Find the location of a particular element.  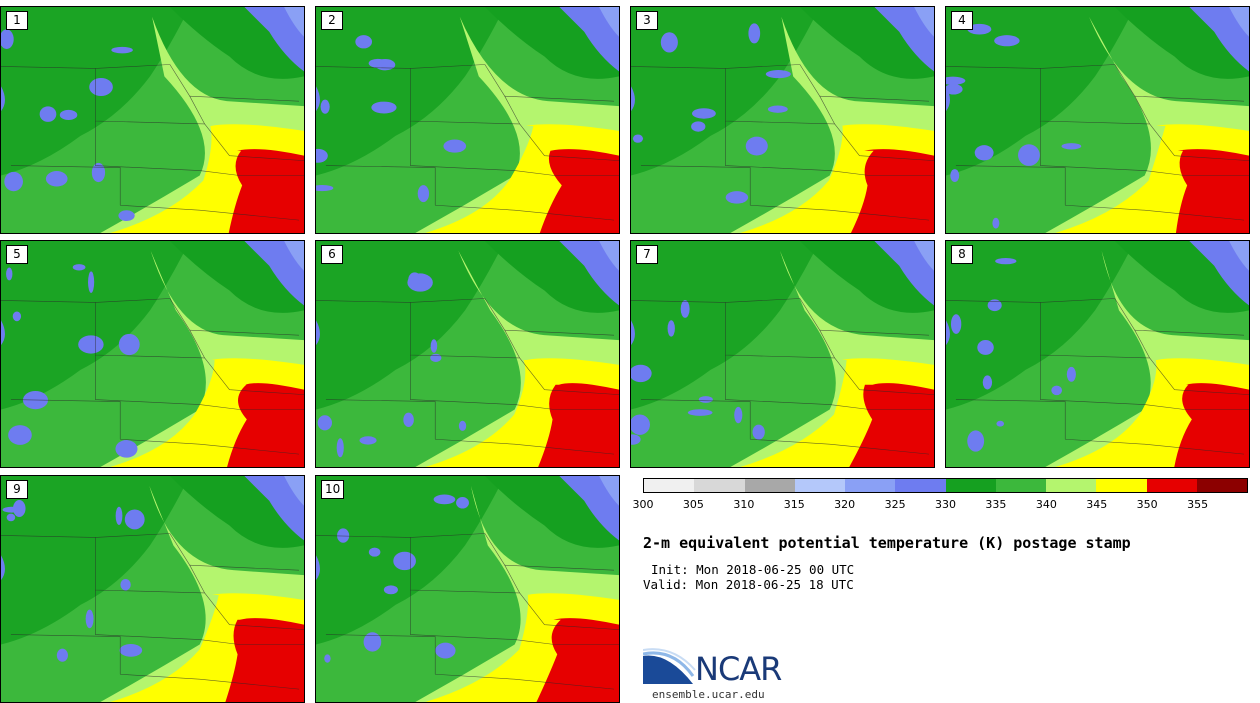

colorbar is located at coordinates (945, 485).